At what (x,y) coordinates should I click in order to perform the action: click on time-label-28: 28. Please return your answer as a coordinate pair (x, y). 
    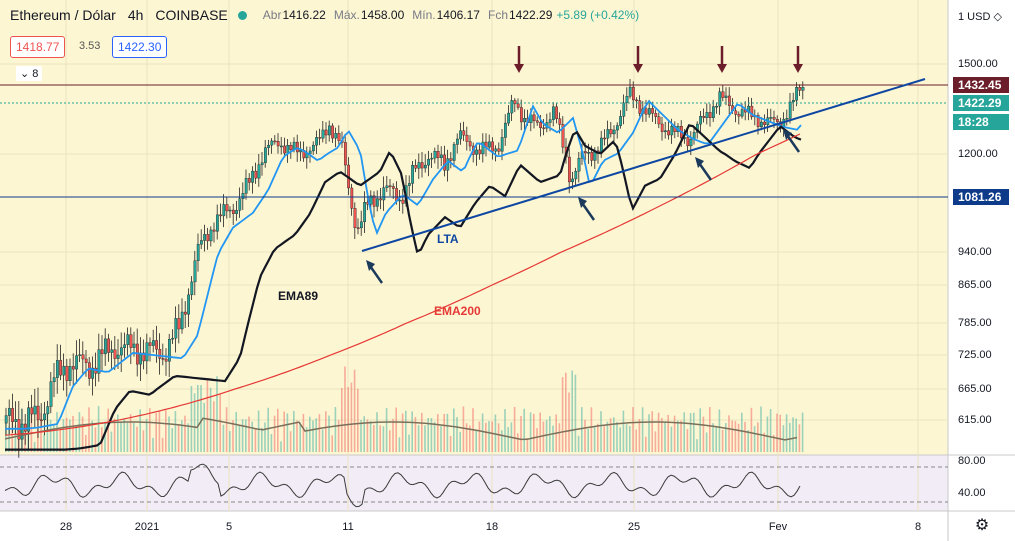
    Looking at the image, I should click on (66, 527).